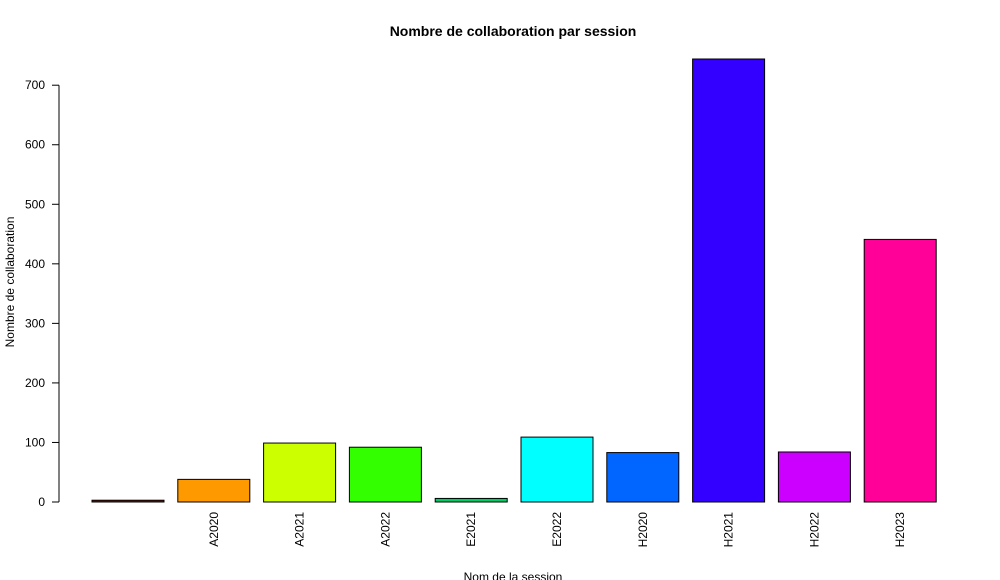 The width and height of the screenshot is (1000, 580). What do you see at coordinates (643, 530) in the screenshot?
I see `x-tick-label: H2020` at bounding box center [643, 530].